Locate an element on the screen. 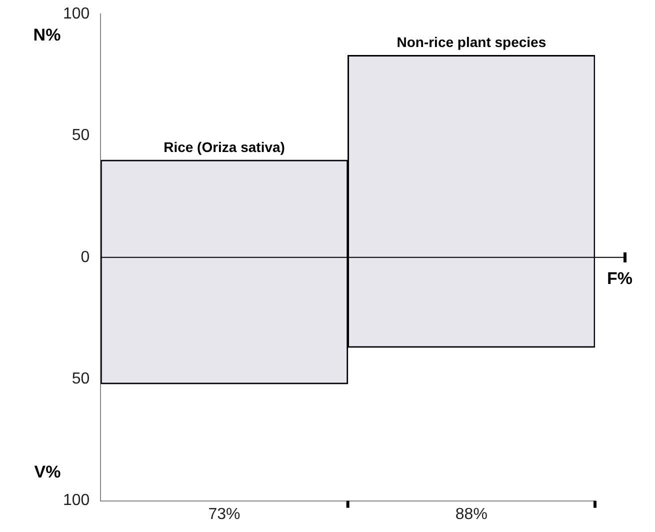  y-axis-title: N% is located at coordinates (47, 35).